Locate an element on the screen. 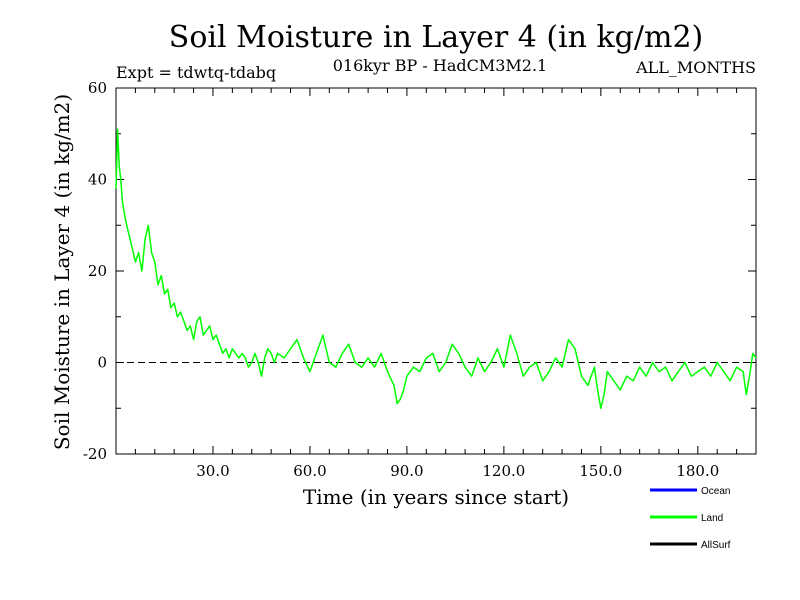 The height and width of the screenshot is (600, 800). x-tick-label: 90.0 is located at coordinates (406, 471).